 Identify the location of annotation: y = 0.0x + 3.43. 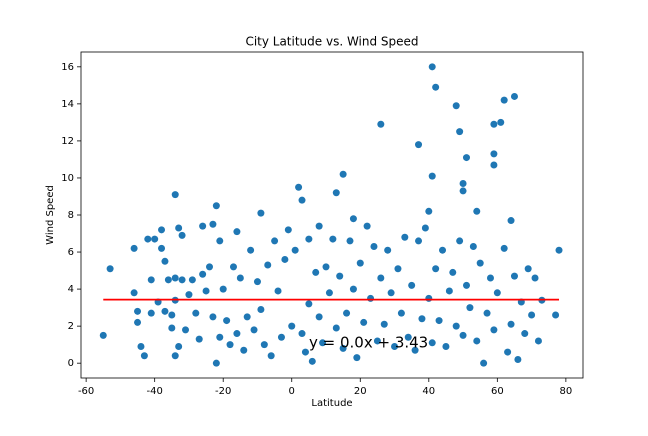
(368, 343).